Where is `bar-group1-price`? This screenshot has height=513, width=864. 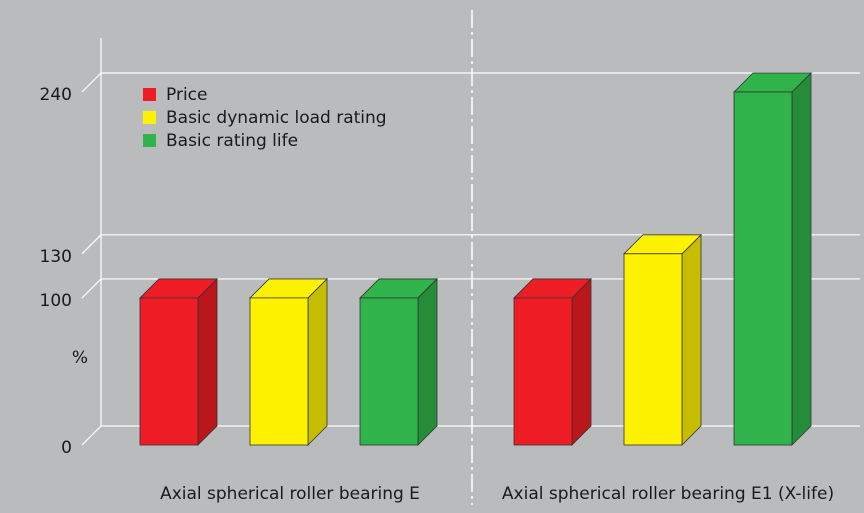
bar-group1-price is located at coordinates (178, 361).